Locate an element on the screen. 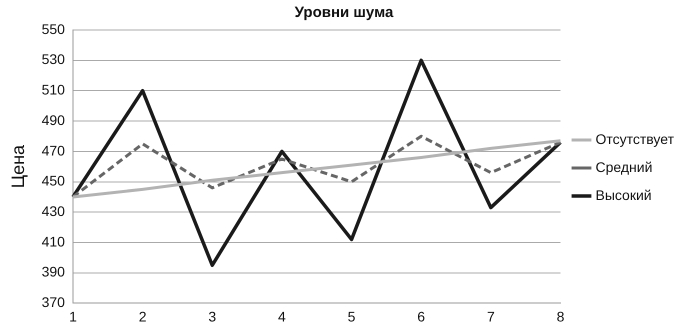  y-axis-title: Цена is located at coordinates (18, 166).